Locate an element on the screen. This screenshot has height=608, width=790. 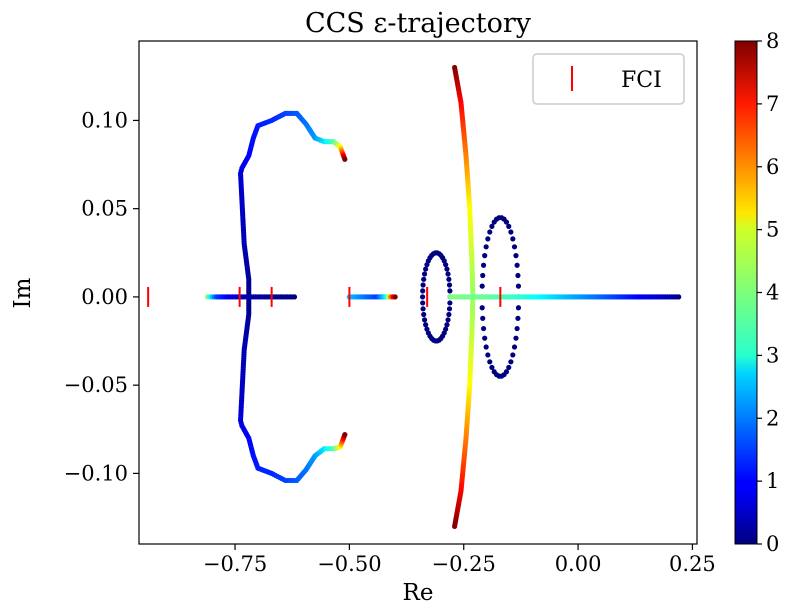
x-tick-label: −0.50 is located at coordinates (349, 564).